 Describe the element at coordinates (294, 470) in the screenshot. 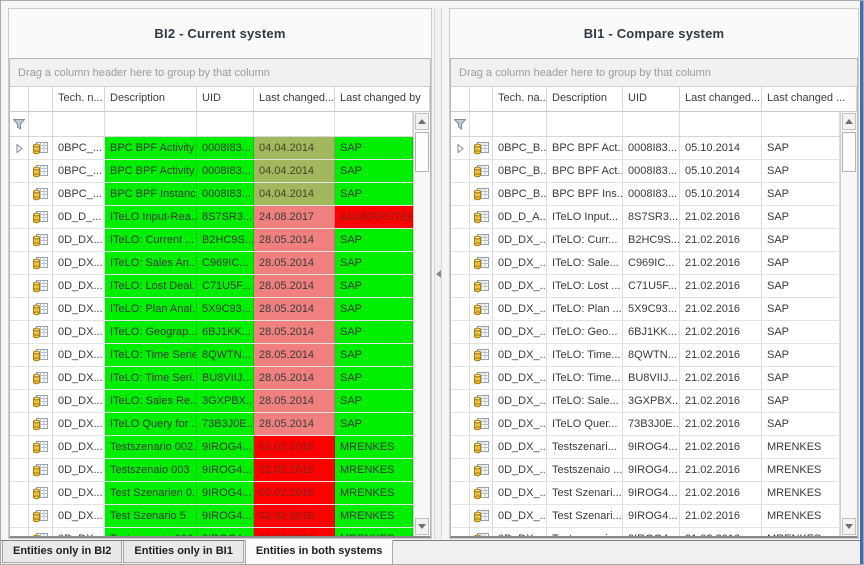

I see `cell-date: 02.02.2016` at that location.